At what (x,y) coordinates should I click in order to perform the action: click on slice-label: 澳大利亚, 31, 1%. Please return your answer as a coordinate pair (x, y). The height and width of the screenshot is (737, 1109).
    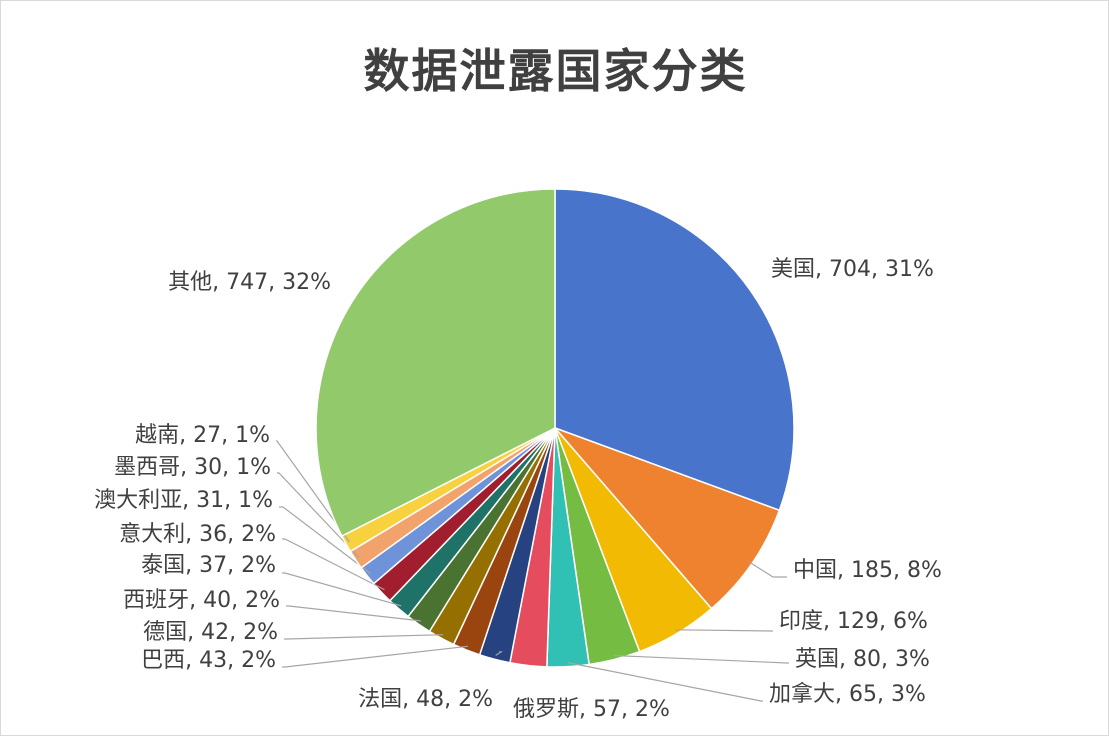
    Looking at the image, I should click on (183, 500).